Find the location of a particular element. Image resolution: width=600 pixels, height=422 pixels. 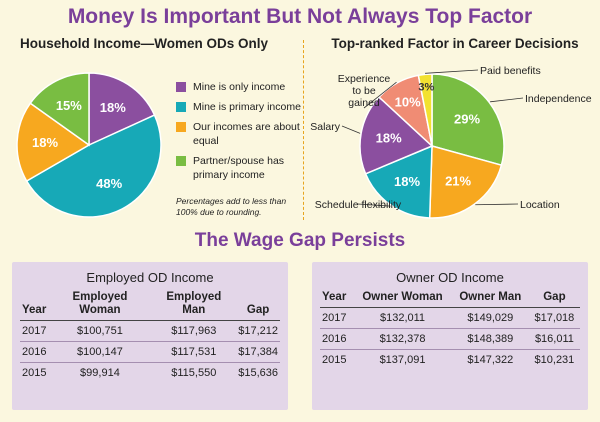

household-income-pie-chart: 18% 48% 18% 15% is located at coordinates (89, 145).